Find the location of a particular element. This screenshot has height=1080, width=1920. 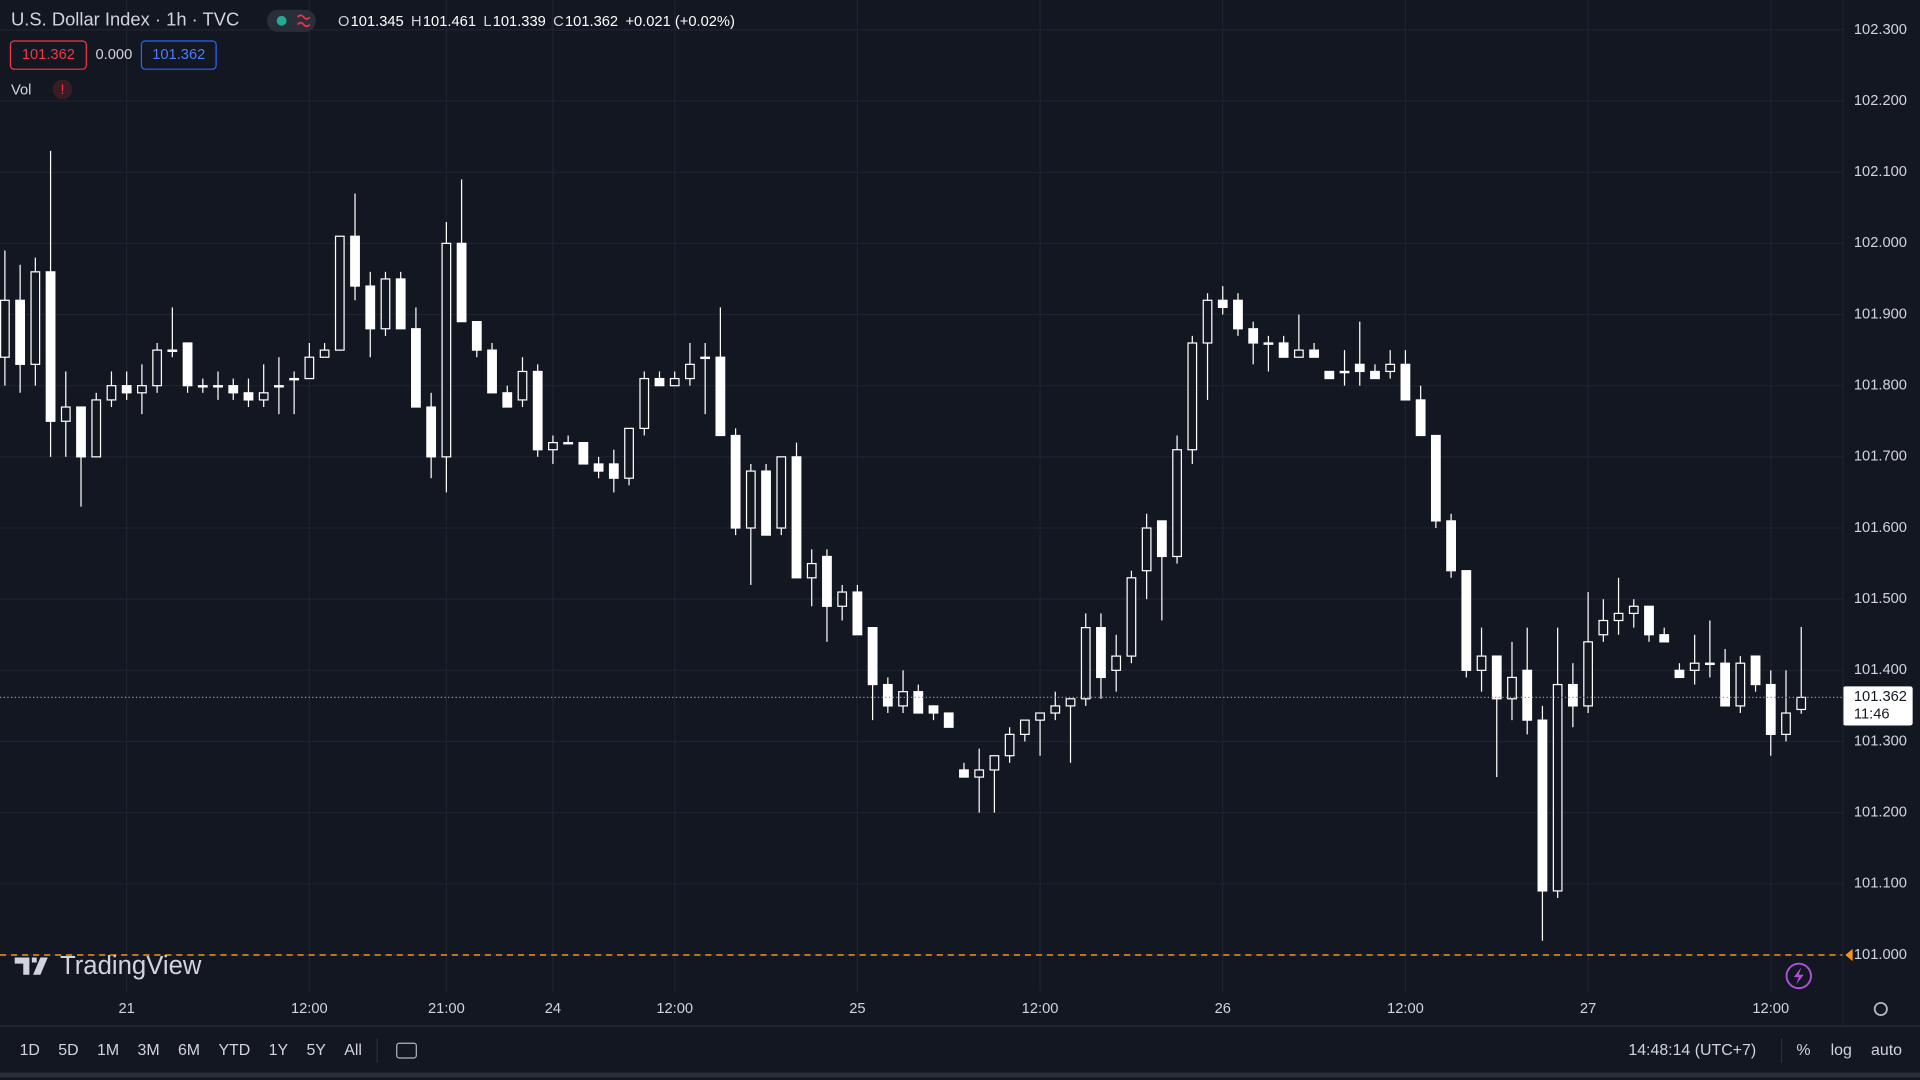

range-button: All is located at coordinates (353, 1050).